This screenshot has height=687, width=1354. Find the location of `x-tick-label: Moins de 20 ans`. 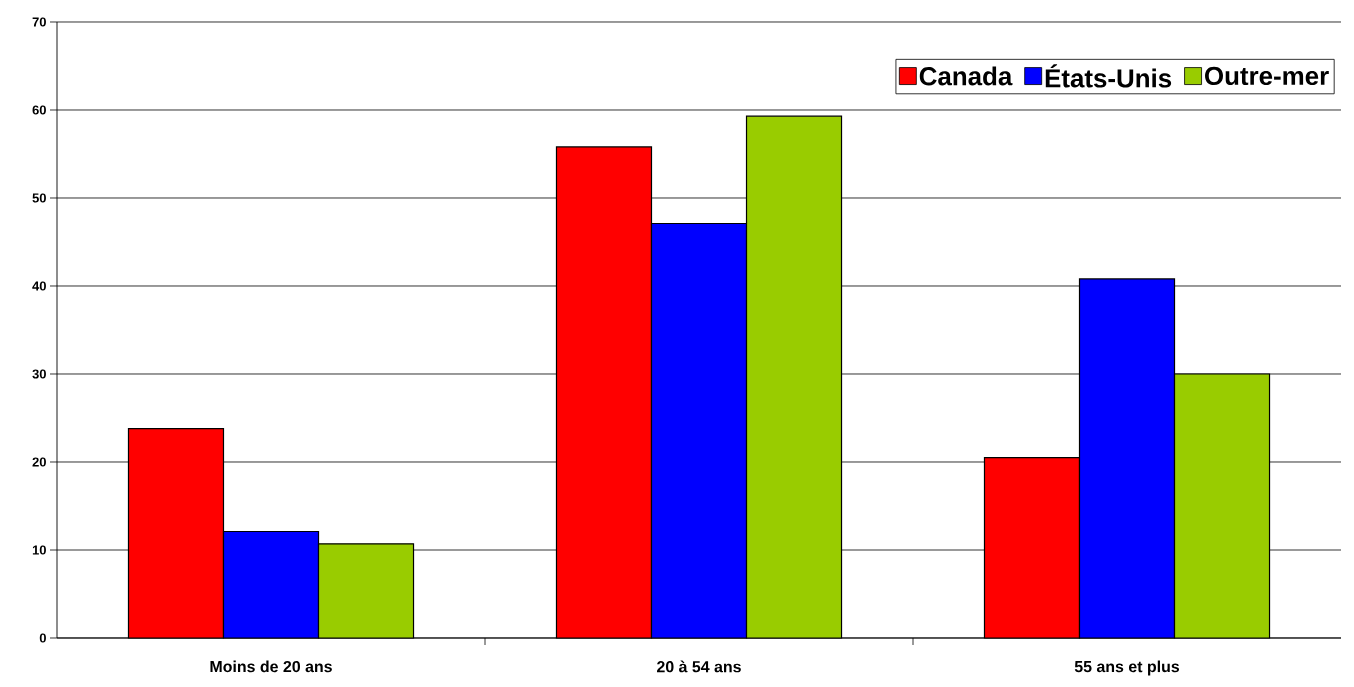

x-tick-label: Moins de 20 ans is located at coordinates (271, 666).